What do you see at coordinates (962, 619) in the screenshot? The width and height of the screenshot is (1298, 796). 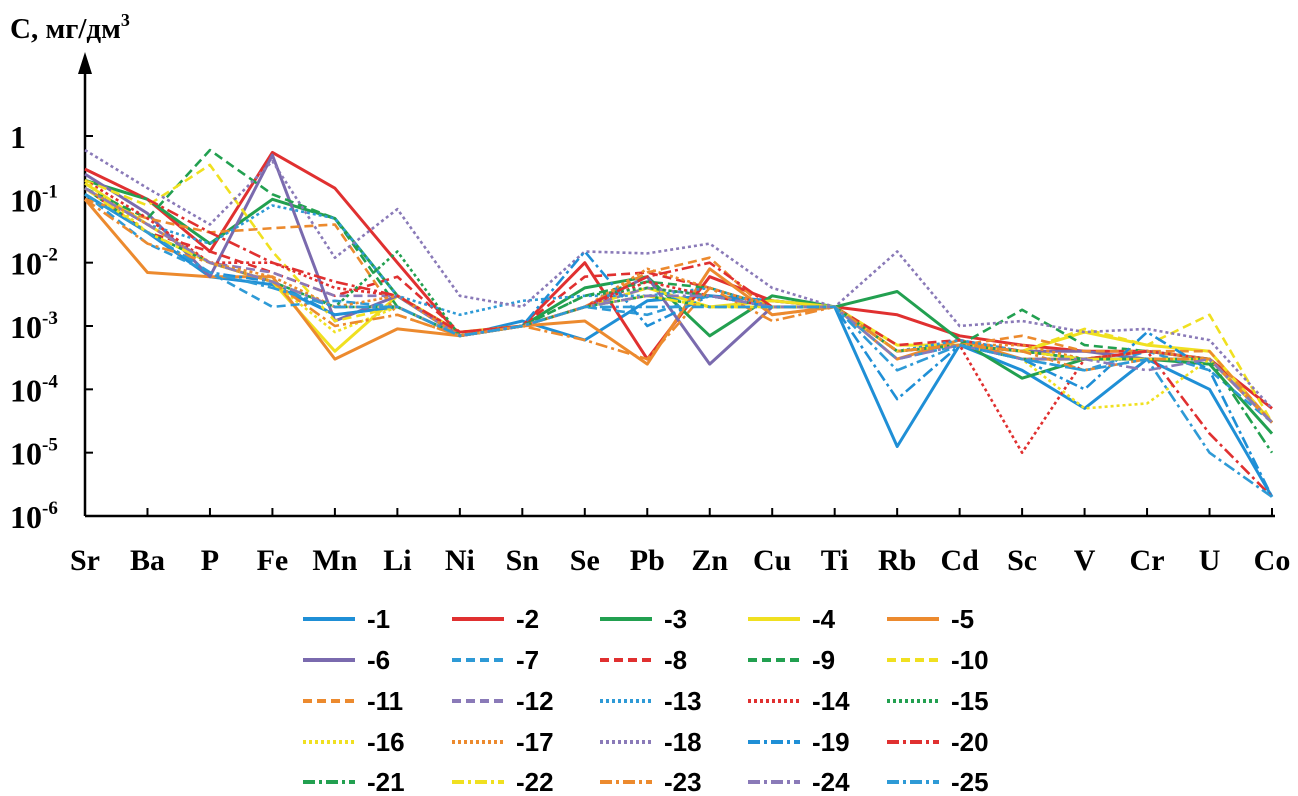 I see `legend-label: -5` at bounding box center [962, 619].